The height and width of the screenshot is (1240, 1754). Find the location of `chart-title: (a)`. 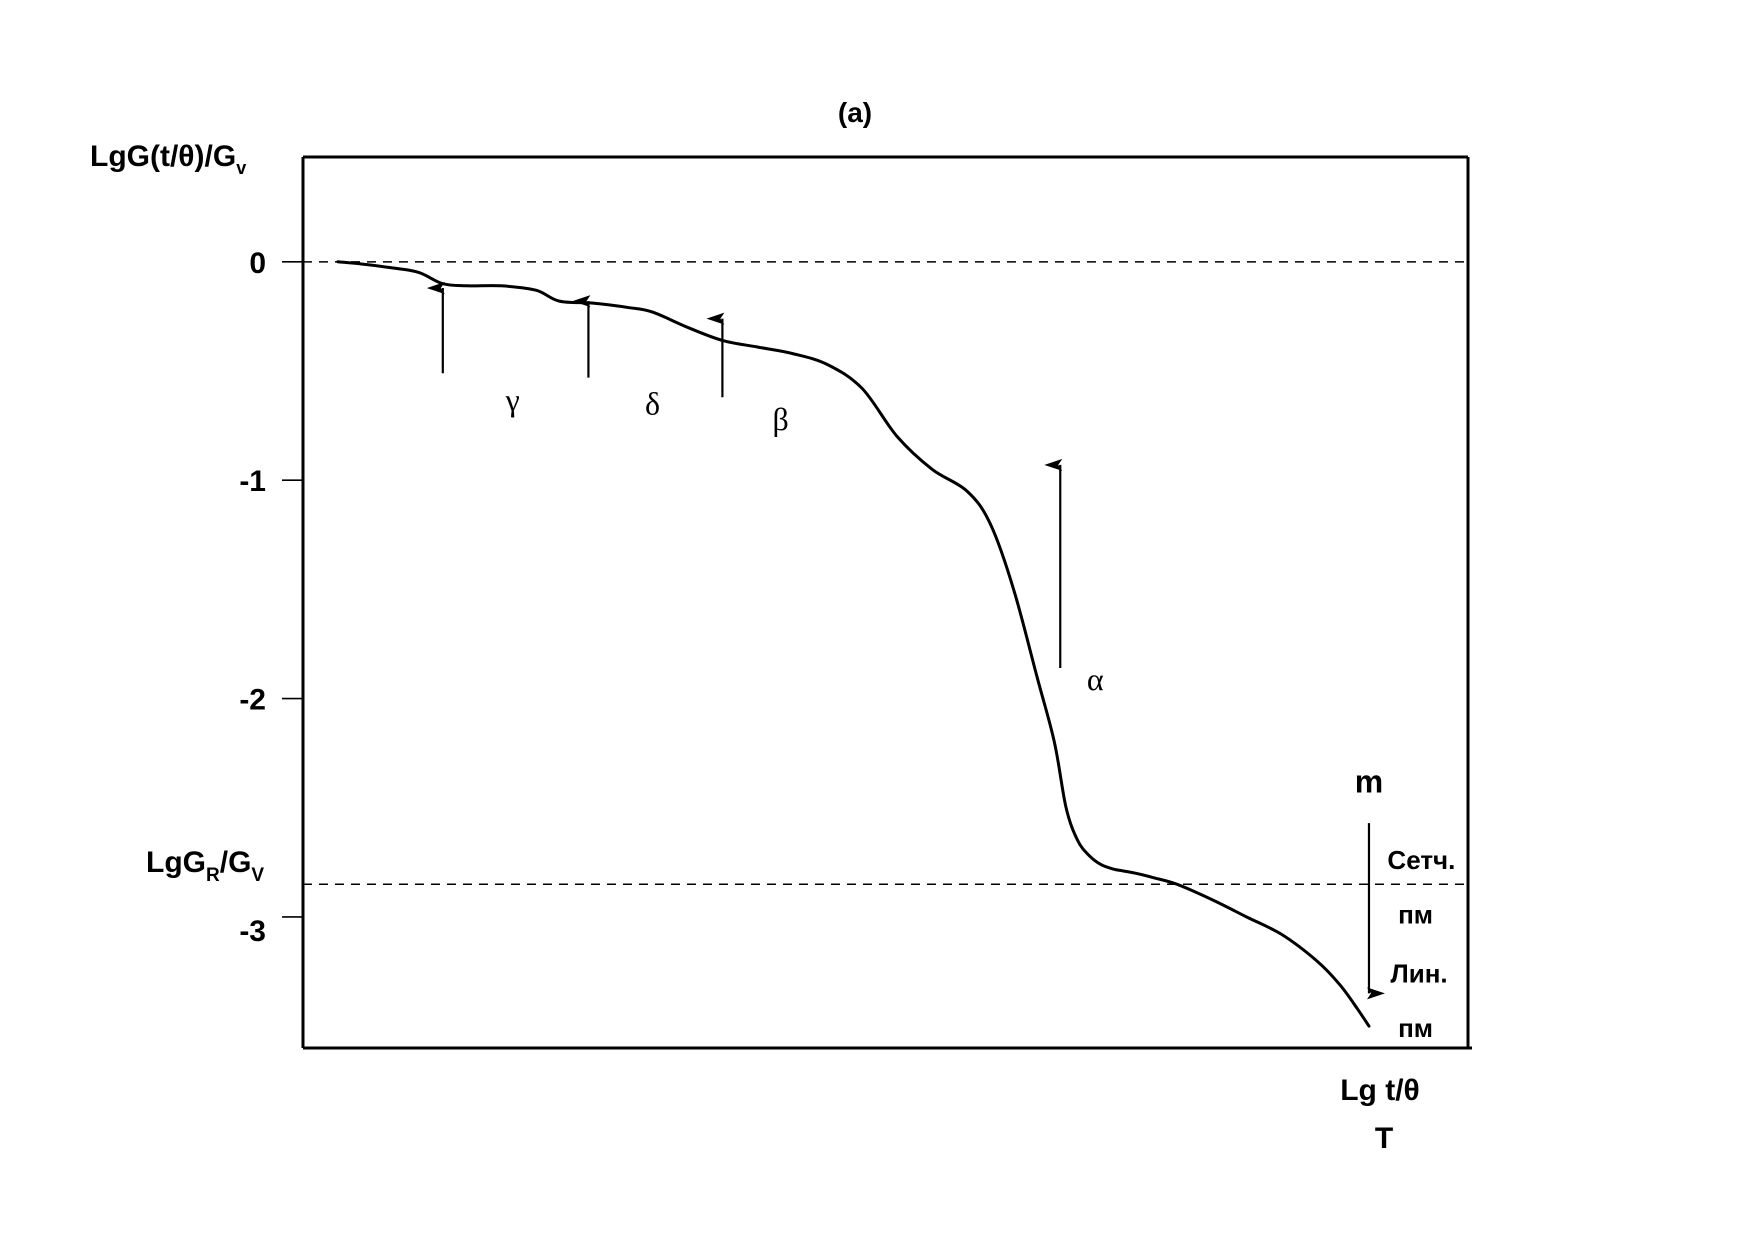

chart-title: (a) is located at coordinates (855, 112).